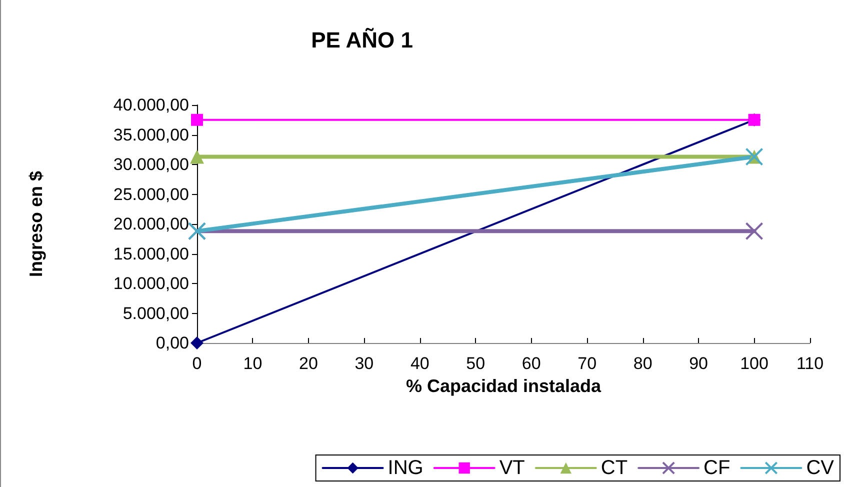  I want to click on y-tick-label: 20.000,00, so click(151, 224).